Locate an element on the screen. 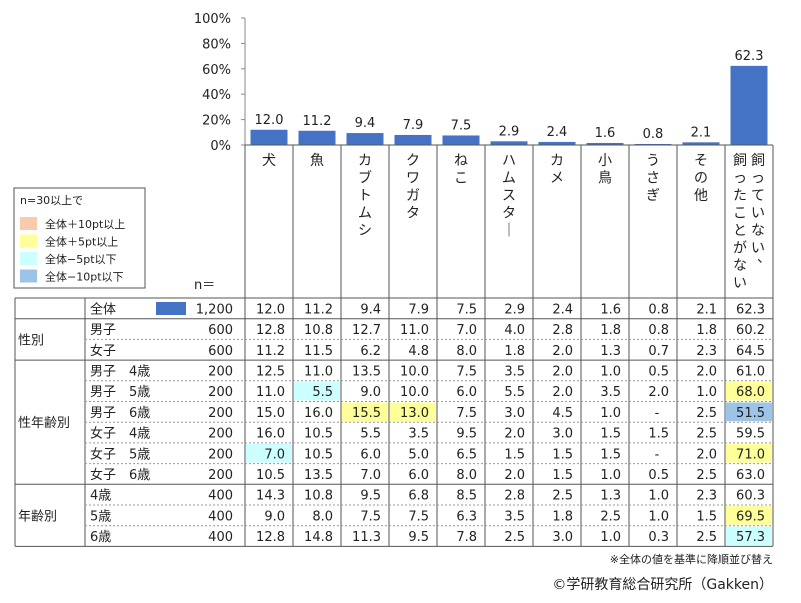 This screenshot has width=801, height=603. table-cell: 12.5 is located at coordinates (270, 371).